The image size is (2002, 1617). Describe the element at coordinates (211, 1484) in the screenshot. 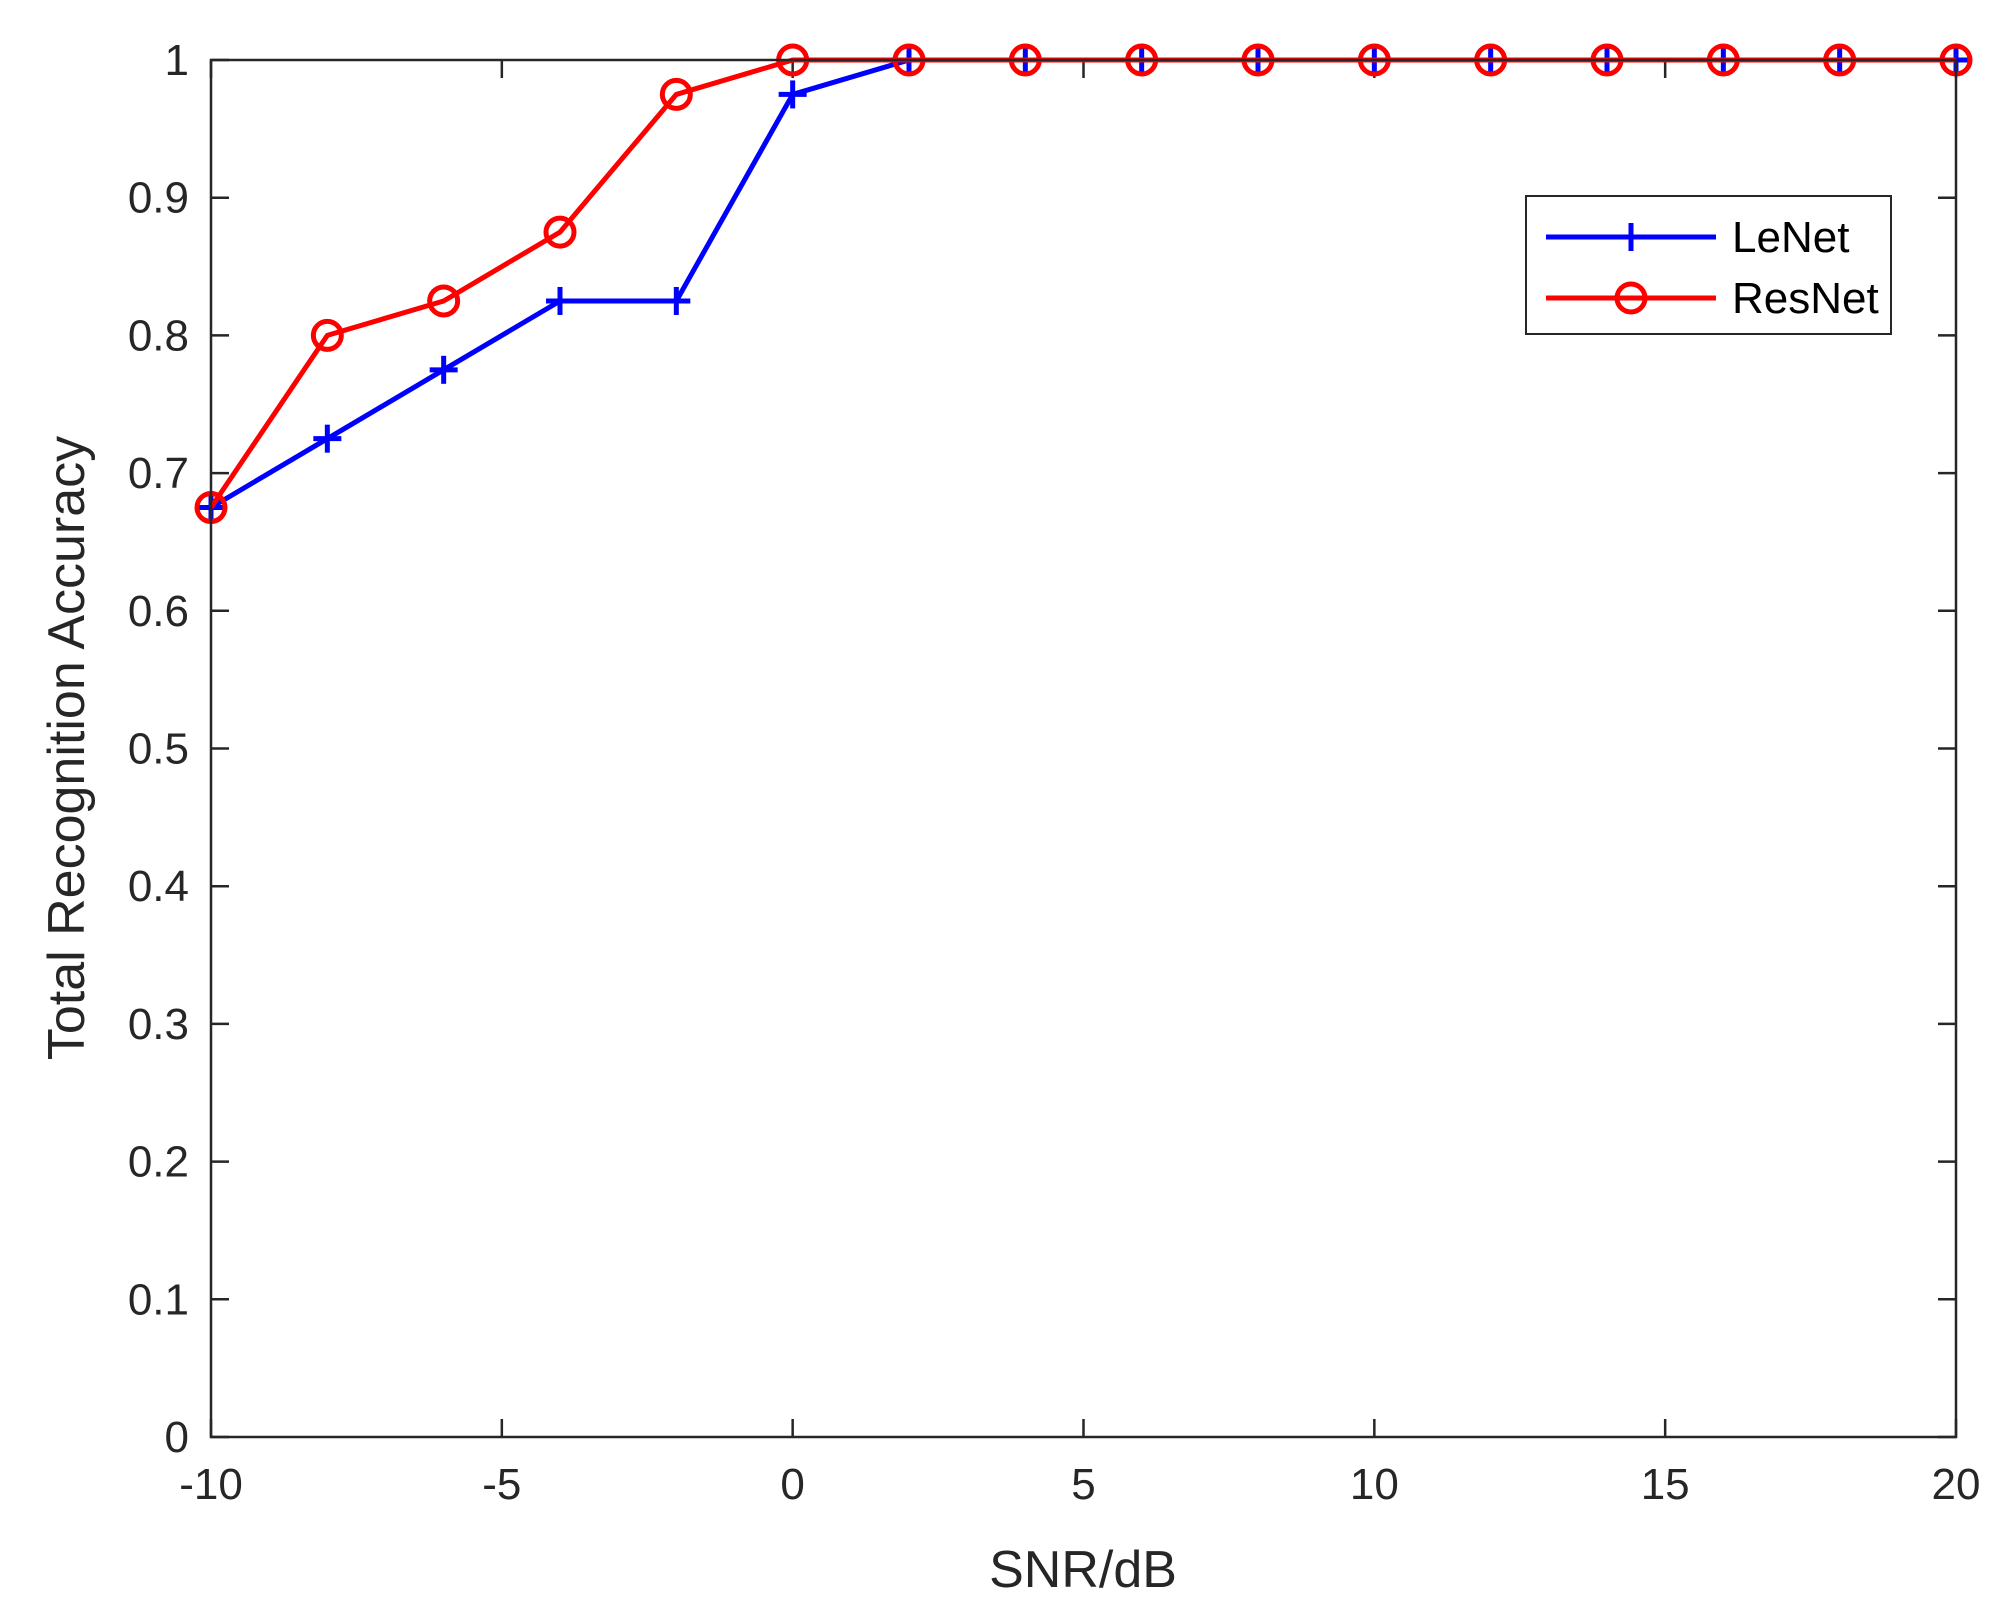

I see `x-tick-label: -10` at that location.